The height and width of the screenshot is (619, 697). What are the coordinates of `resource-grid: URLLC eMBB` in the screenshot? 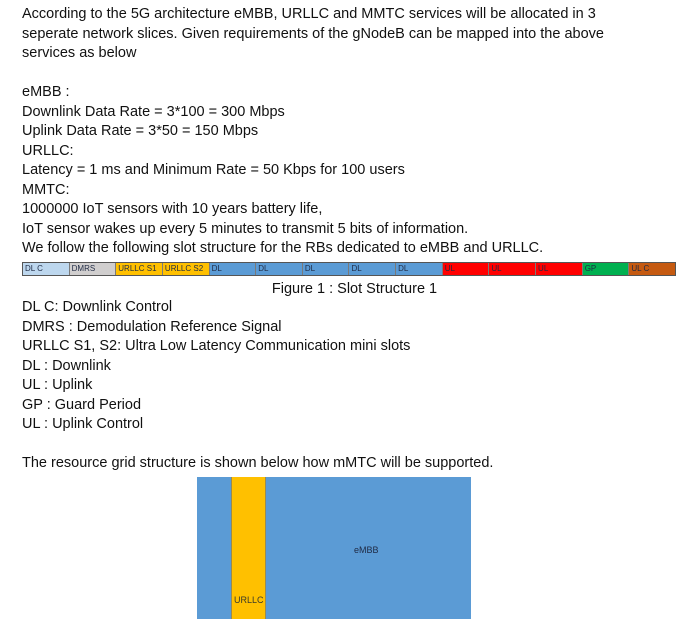 It's located at (334, 548).